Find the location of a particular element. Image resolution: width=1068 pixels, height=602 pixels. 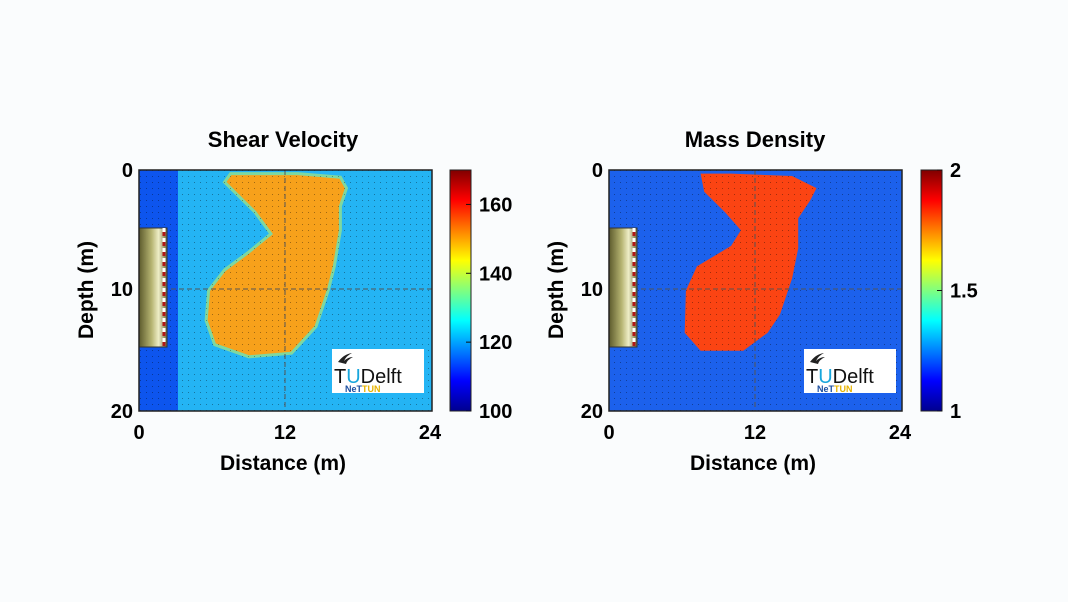

colorbar: 11.52 is located at coordinates (949, 291).